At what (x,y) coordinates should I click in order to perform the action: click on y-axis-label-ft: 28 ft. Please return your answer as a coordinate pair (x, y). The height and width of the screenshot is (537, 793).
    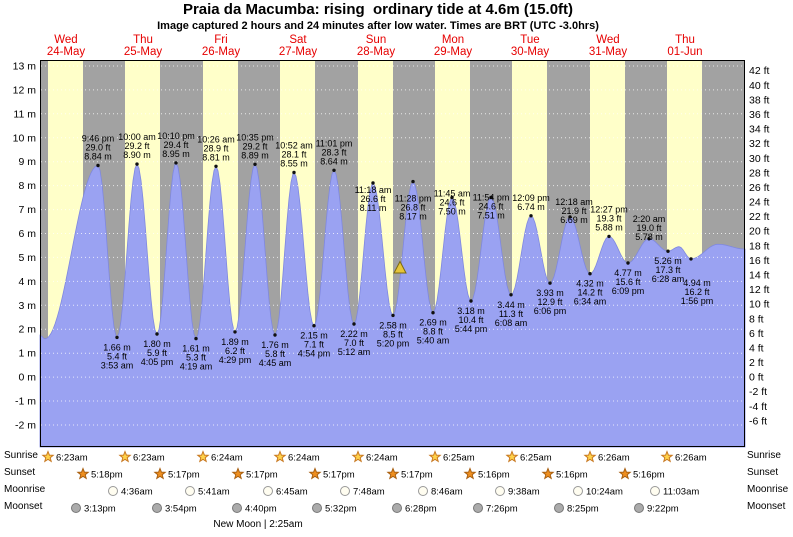
    Looking at the image, I should click on (759, 173).